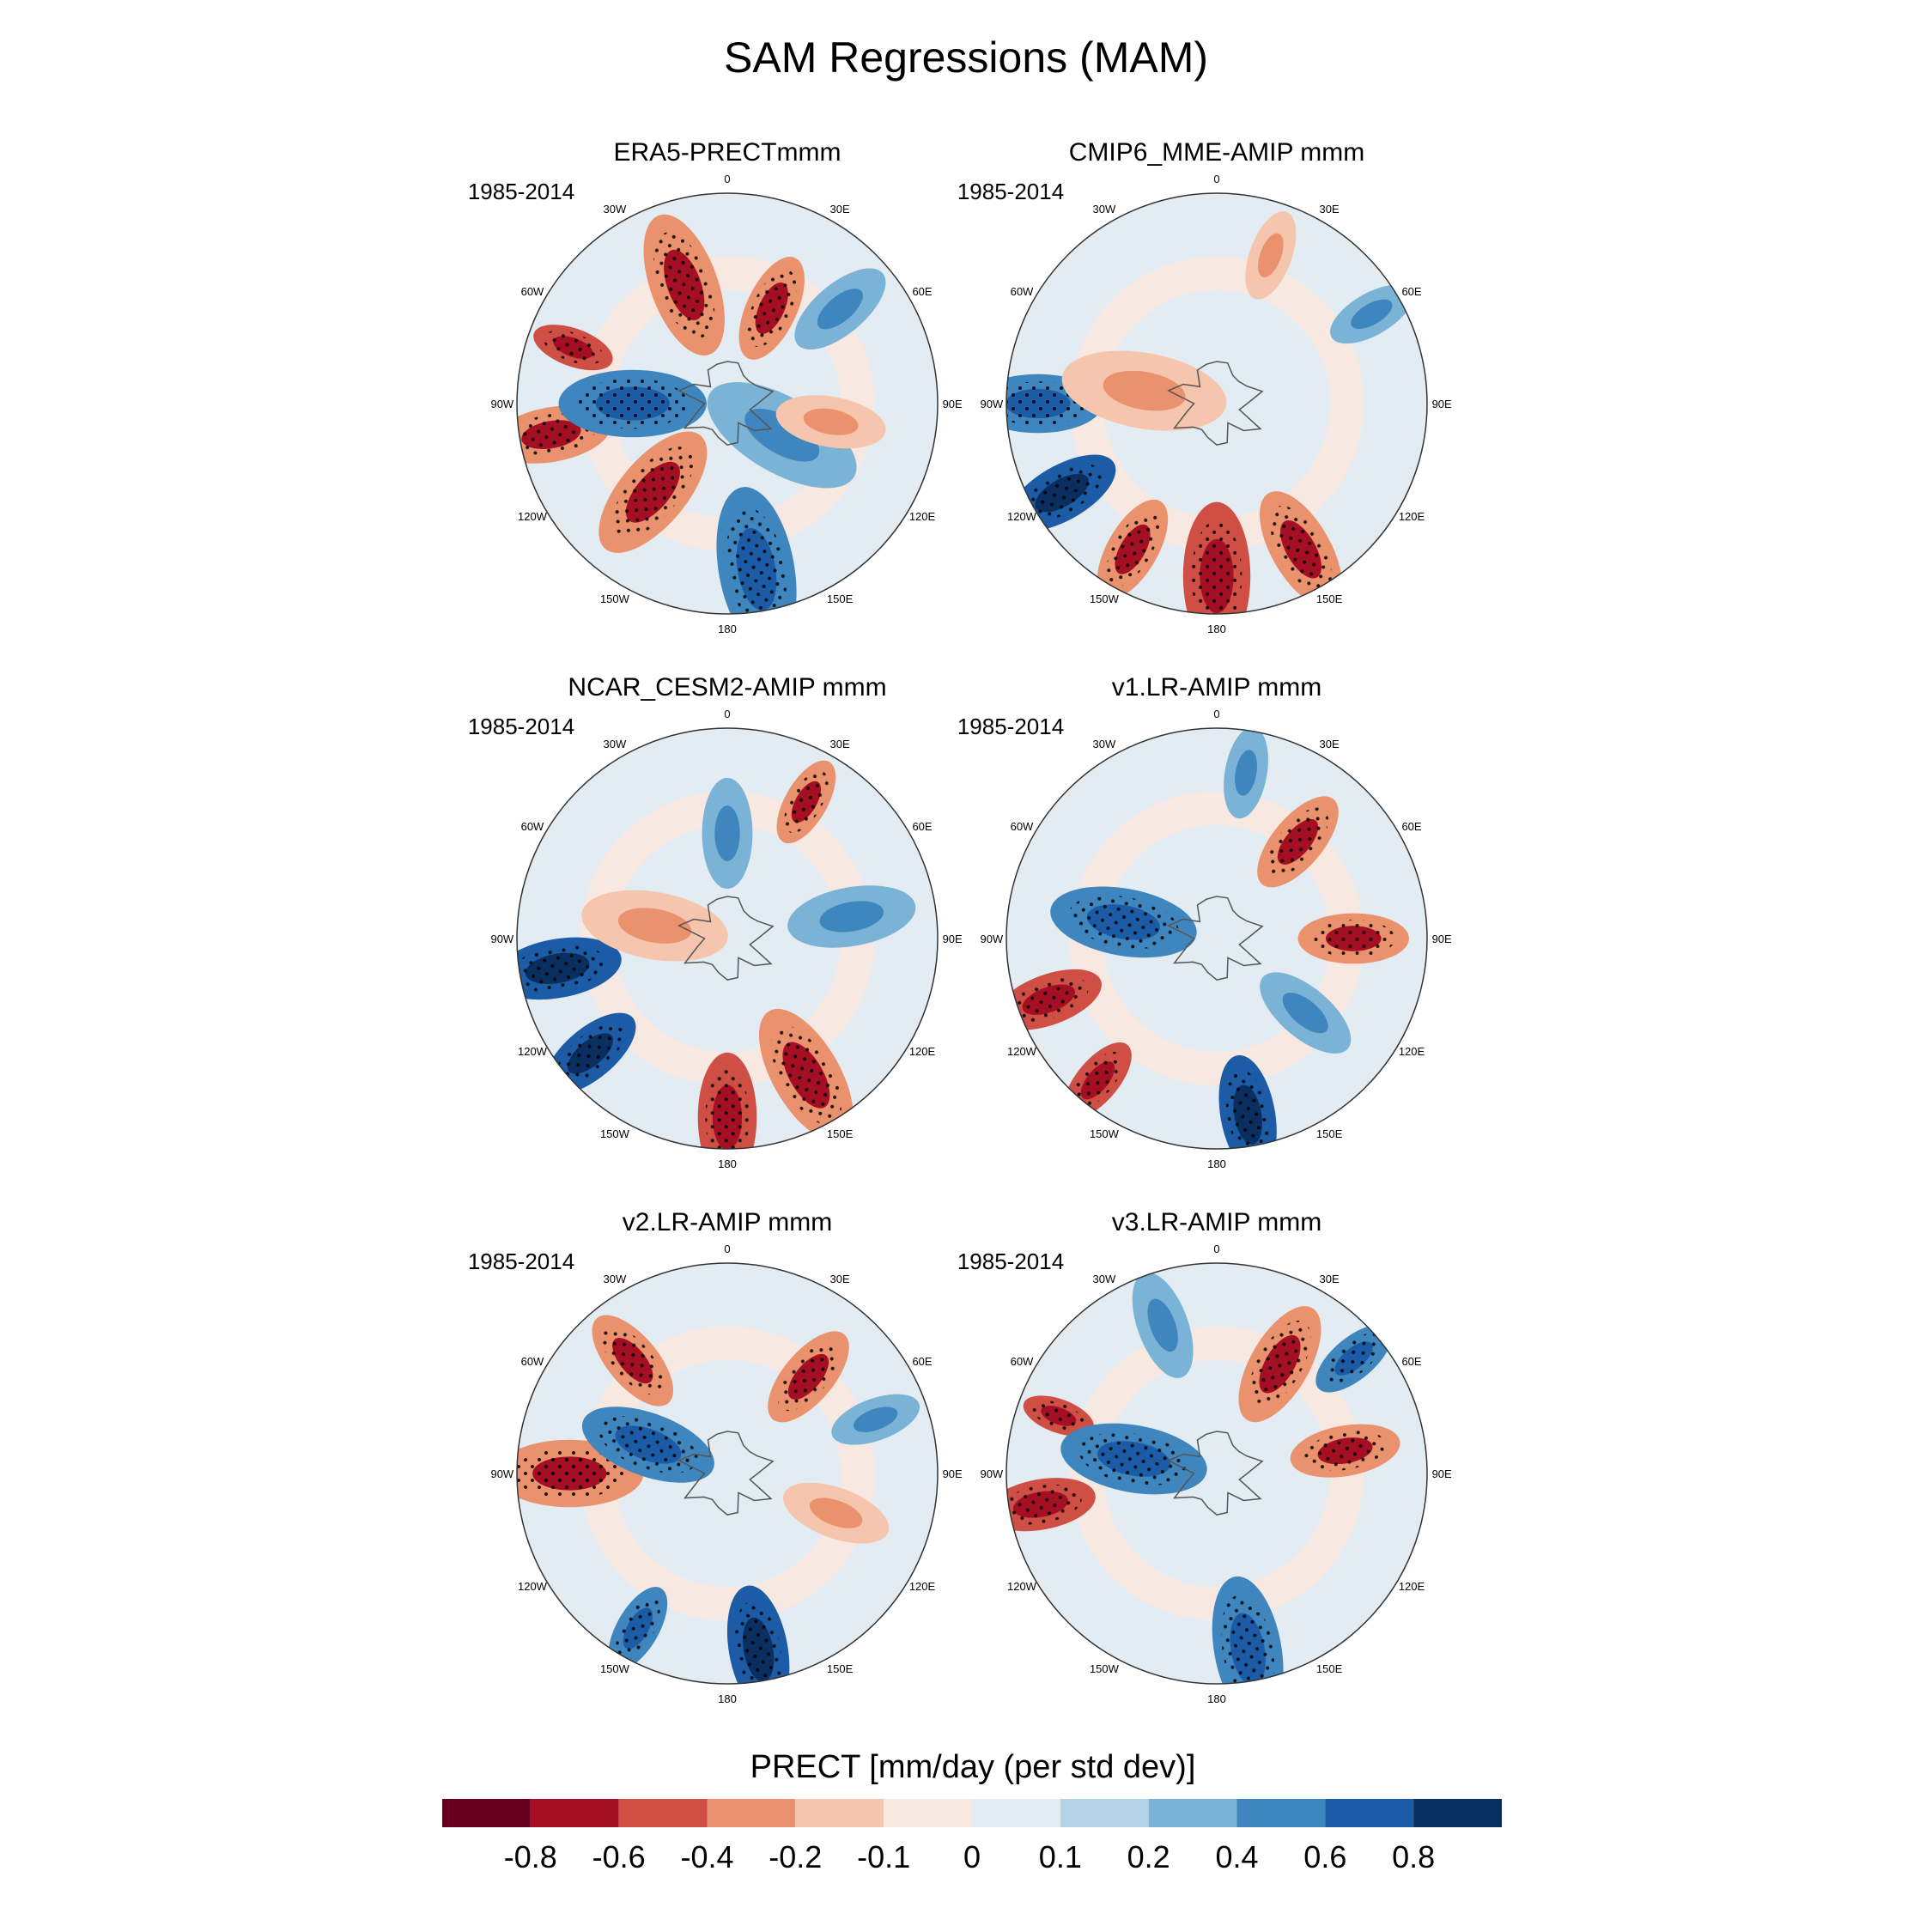 The height and width of the screenshot is (1932, 1932). I want to click on panel-title: v3.LR-AMIP mmm, so click(1217, 1222).